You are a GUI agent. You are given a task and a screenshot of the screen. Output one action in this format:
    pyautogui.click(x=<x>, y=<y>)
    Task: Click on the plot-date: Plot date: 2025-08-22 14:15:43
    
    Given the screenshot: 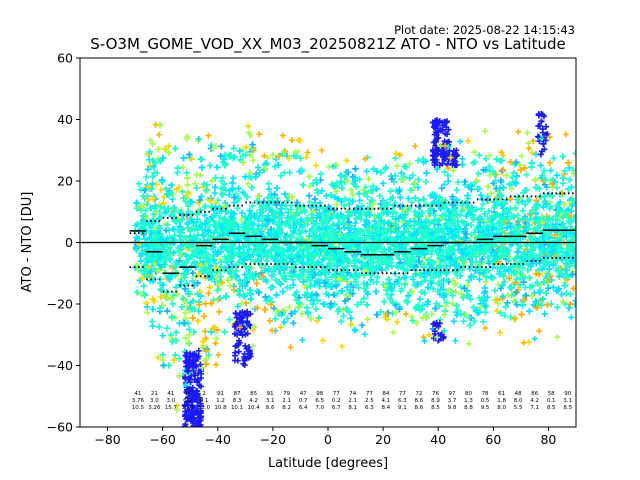 What is the action you would take?
    pyautogui.click(x=484, y=30)
    